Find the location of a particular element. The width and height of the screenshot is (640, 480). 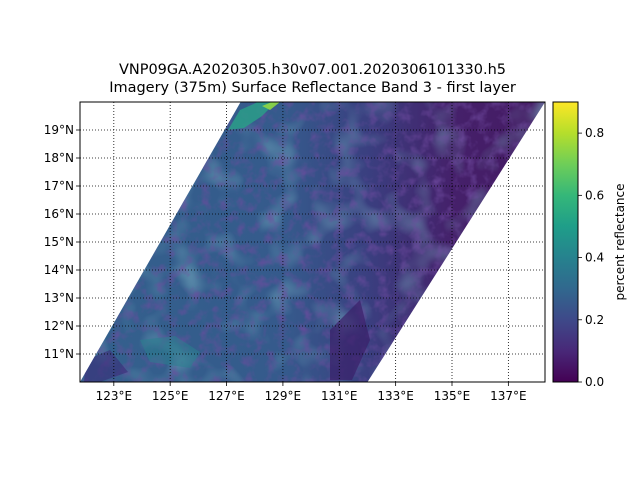

lat-tick-label: 12°N is located at coordinates (59, 326).